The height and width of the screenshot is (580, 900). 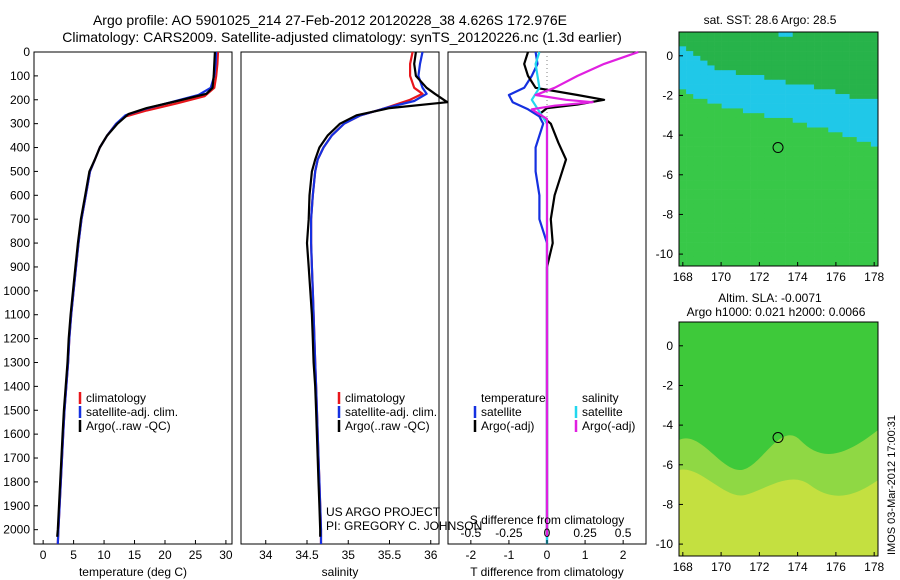 What do you see at coordinates (136, 551) in the screenshot?
I see `temperature-x-axis: 0 5 10 15 20 25 30` at bounding box center [136, 551].